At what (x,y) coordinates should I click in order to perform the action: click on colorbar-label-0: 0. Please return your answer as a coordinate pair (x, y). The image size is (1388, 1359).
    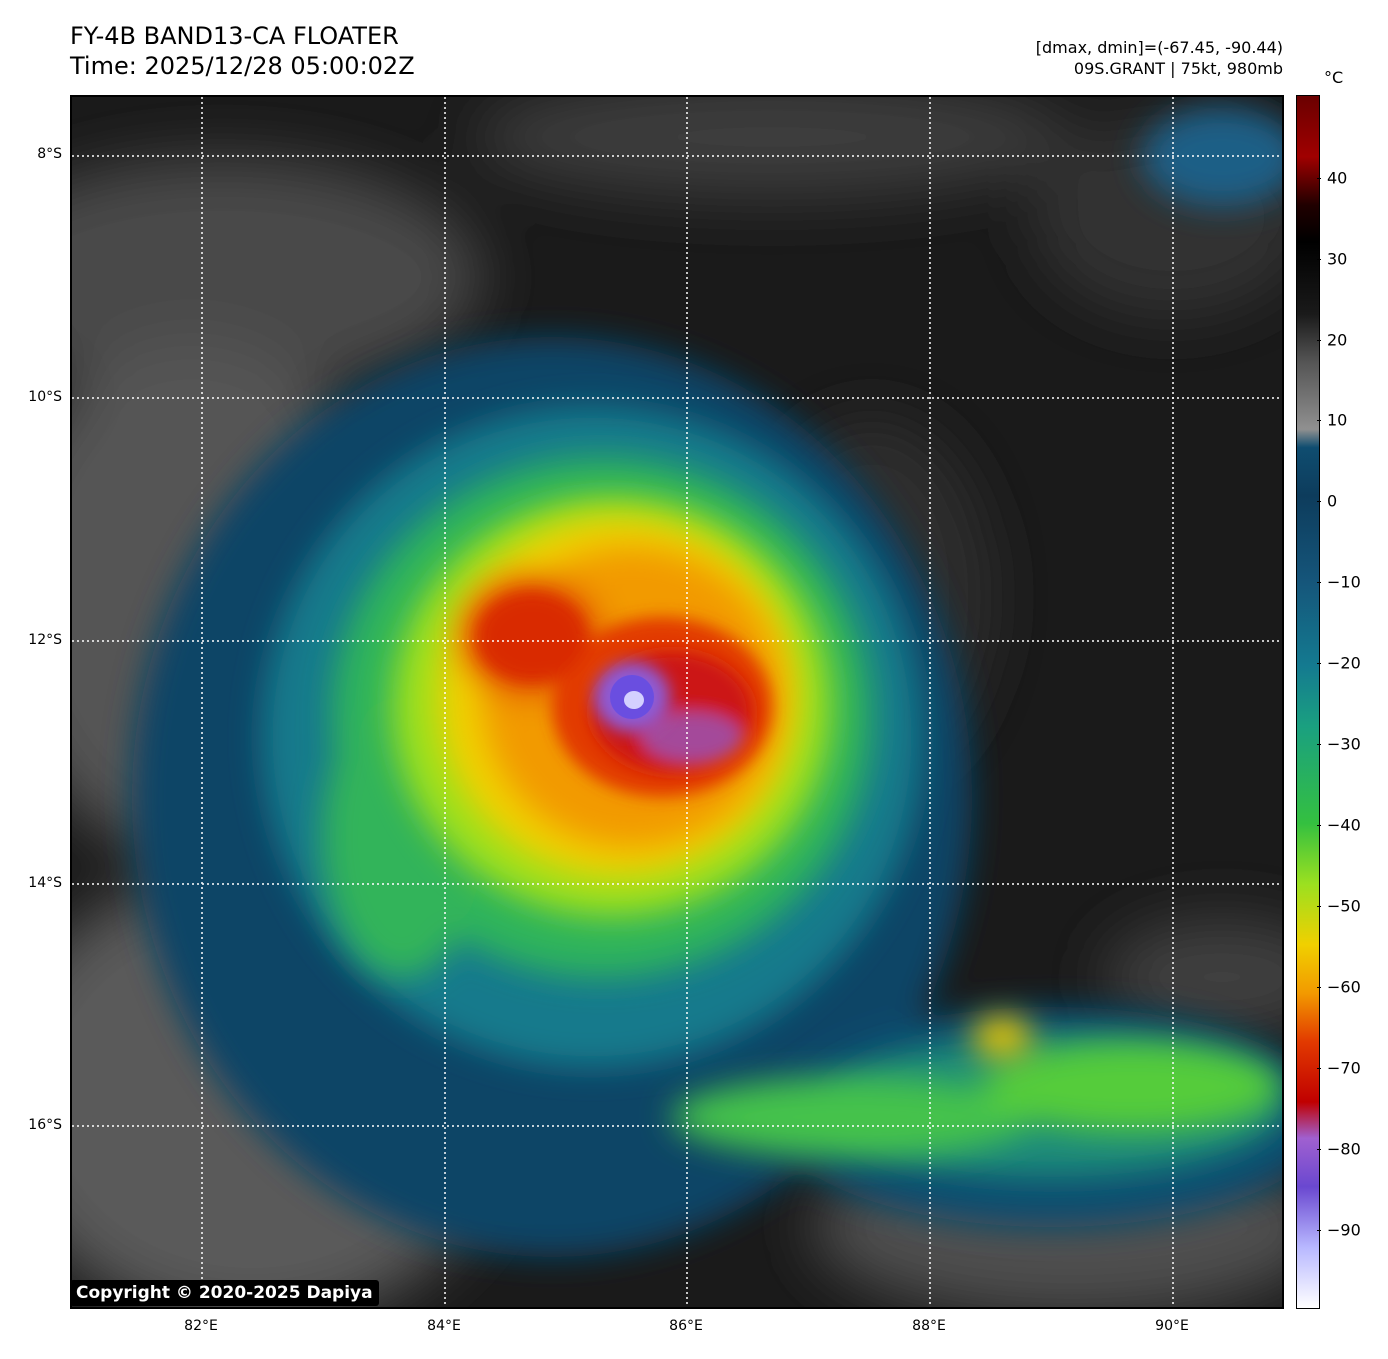
    Looking at the image, I should click on (1332, 501).